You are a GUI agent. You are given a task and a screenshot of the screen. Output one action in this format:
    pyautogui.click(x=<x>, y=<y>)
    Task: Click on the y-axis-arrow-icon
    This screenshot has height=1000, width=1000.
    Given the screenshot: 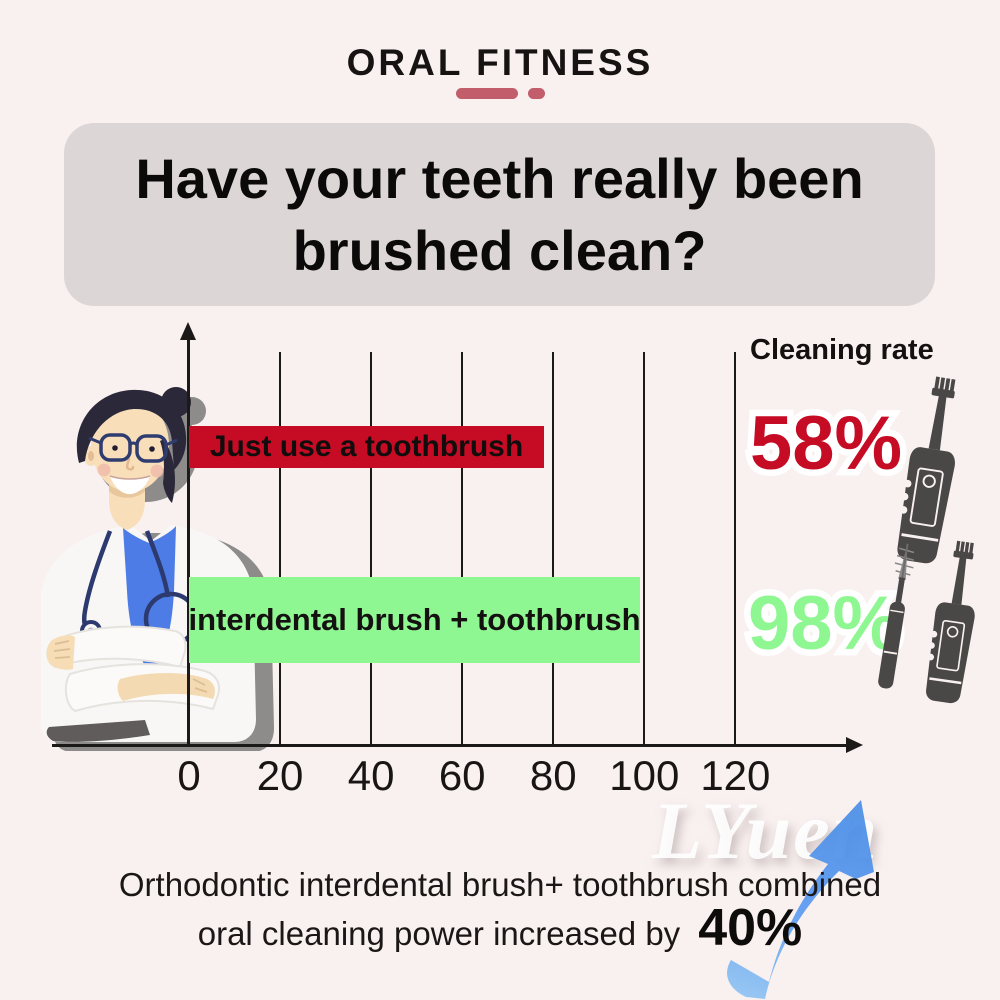 What is the action you would take?
    pyautogui.click(x=188, y=331)
    